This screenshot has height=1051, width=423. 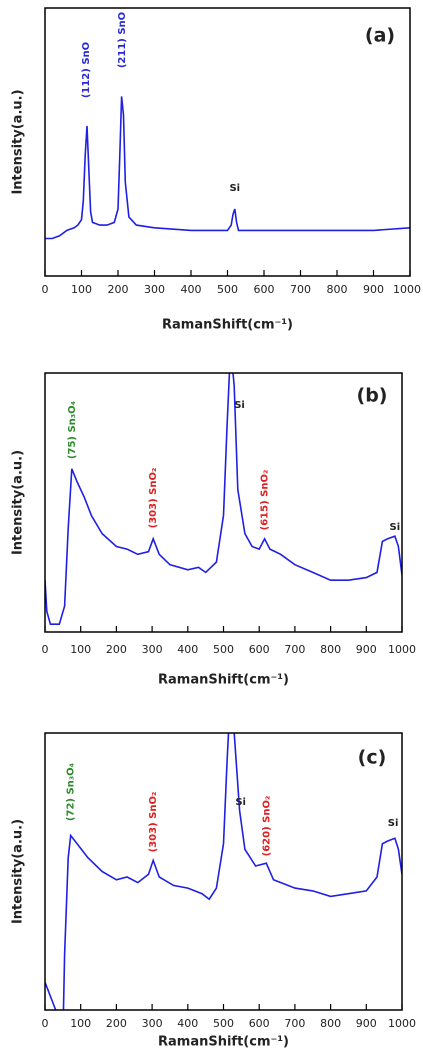 I want to click on peak-annotation: (75) Sn₃O₄, so click(x=72, y=430).